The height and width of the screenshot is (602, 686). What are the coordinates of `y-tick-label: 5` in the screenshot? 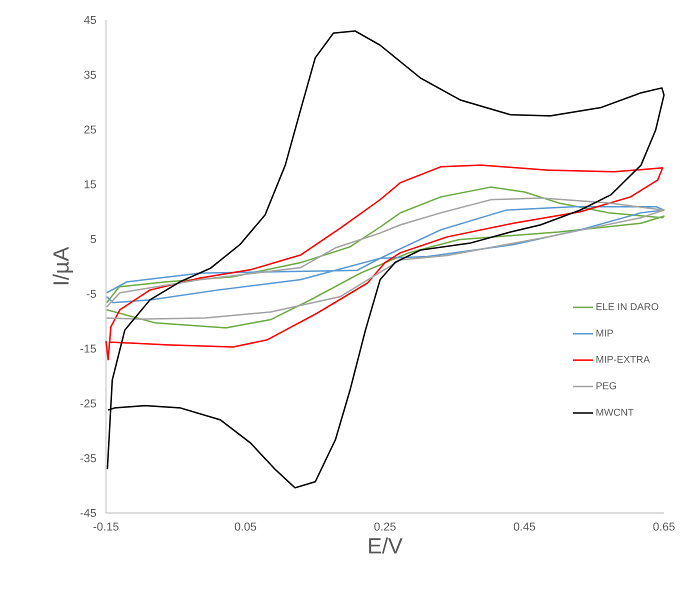 It's located at (93, 239).